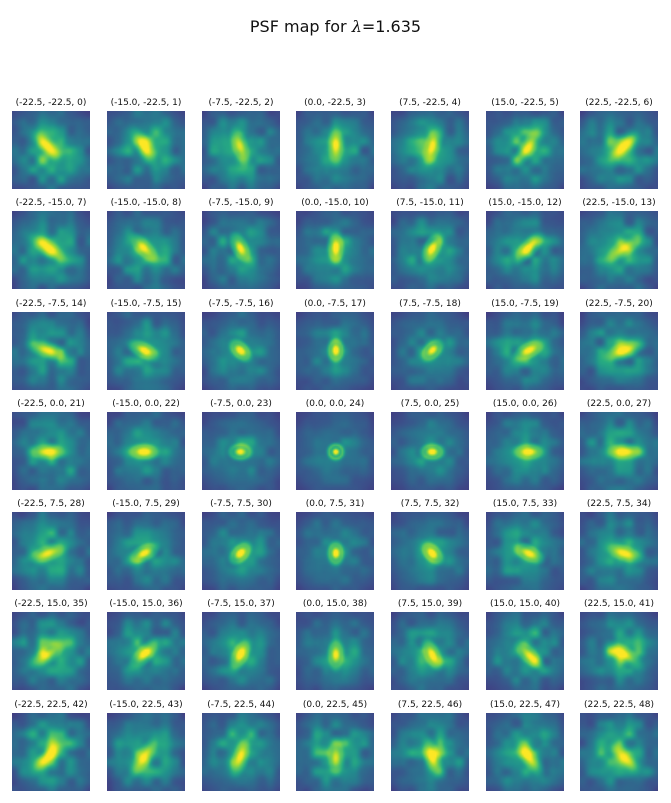  I want to click on panel-label: (-15.0, -7.5, 15), so click(146, 304).